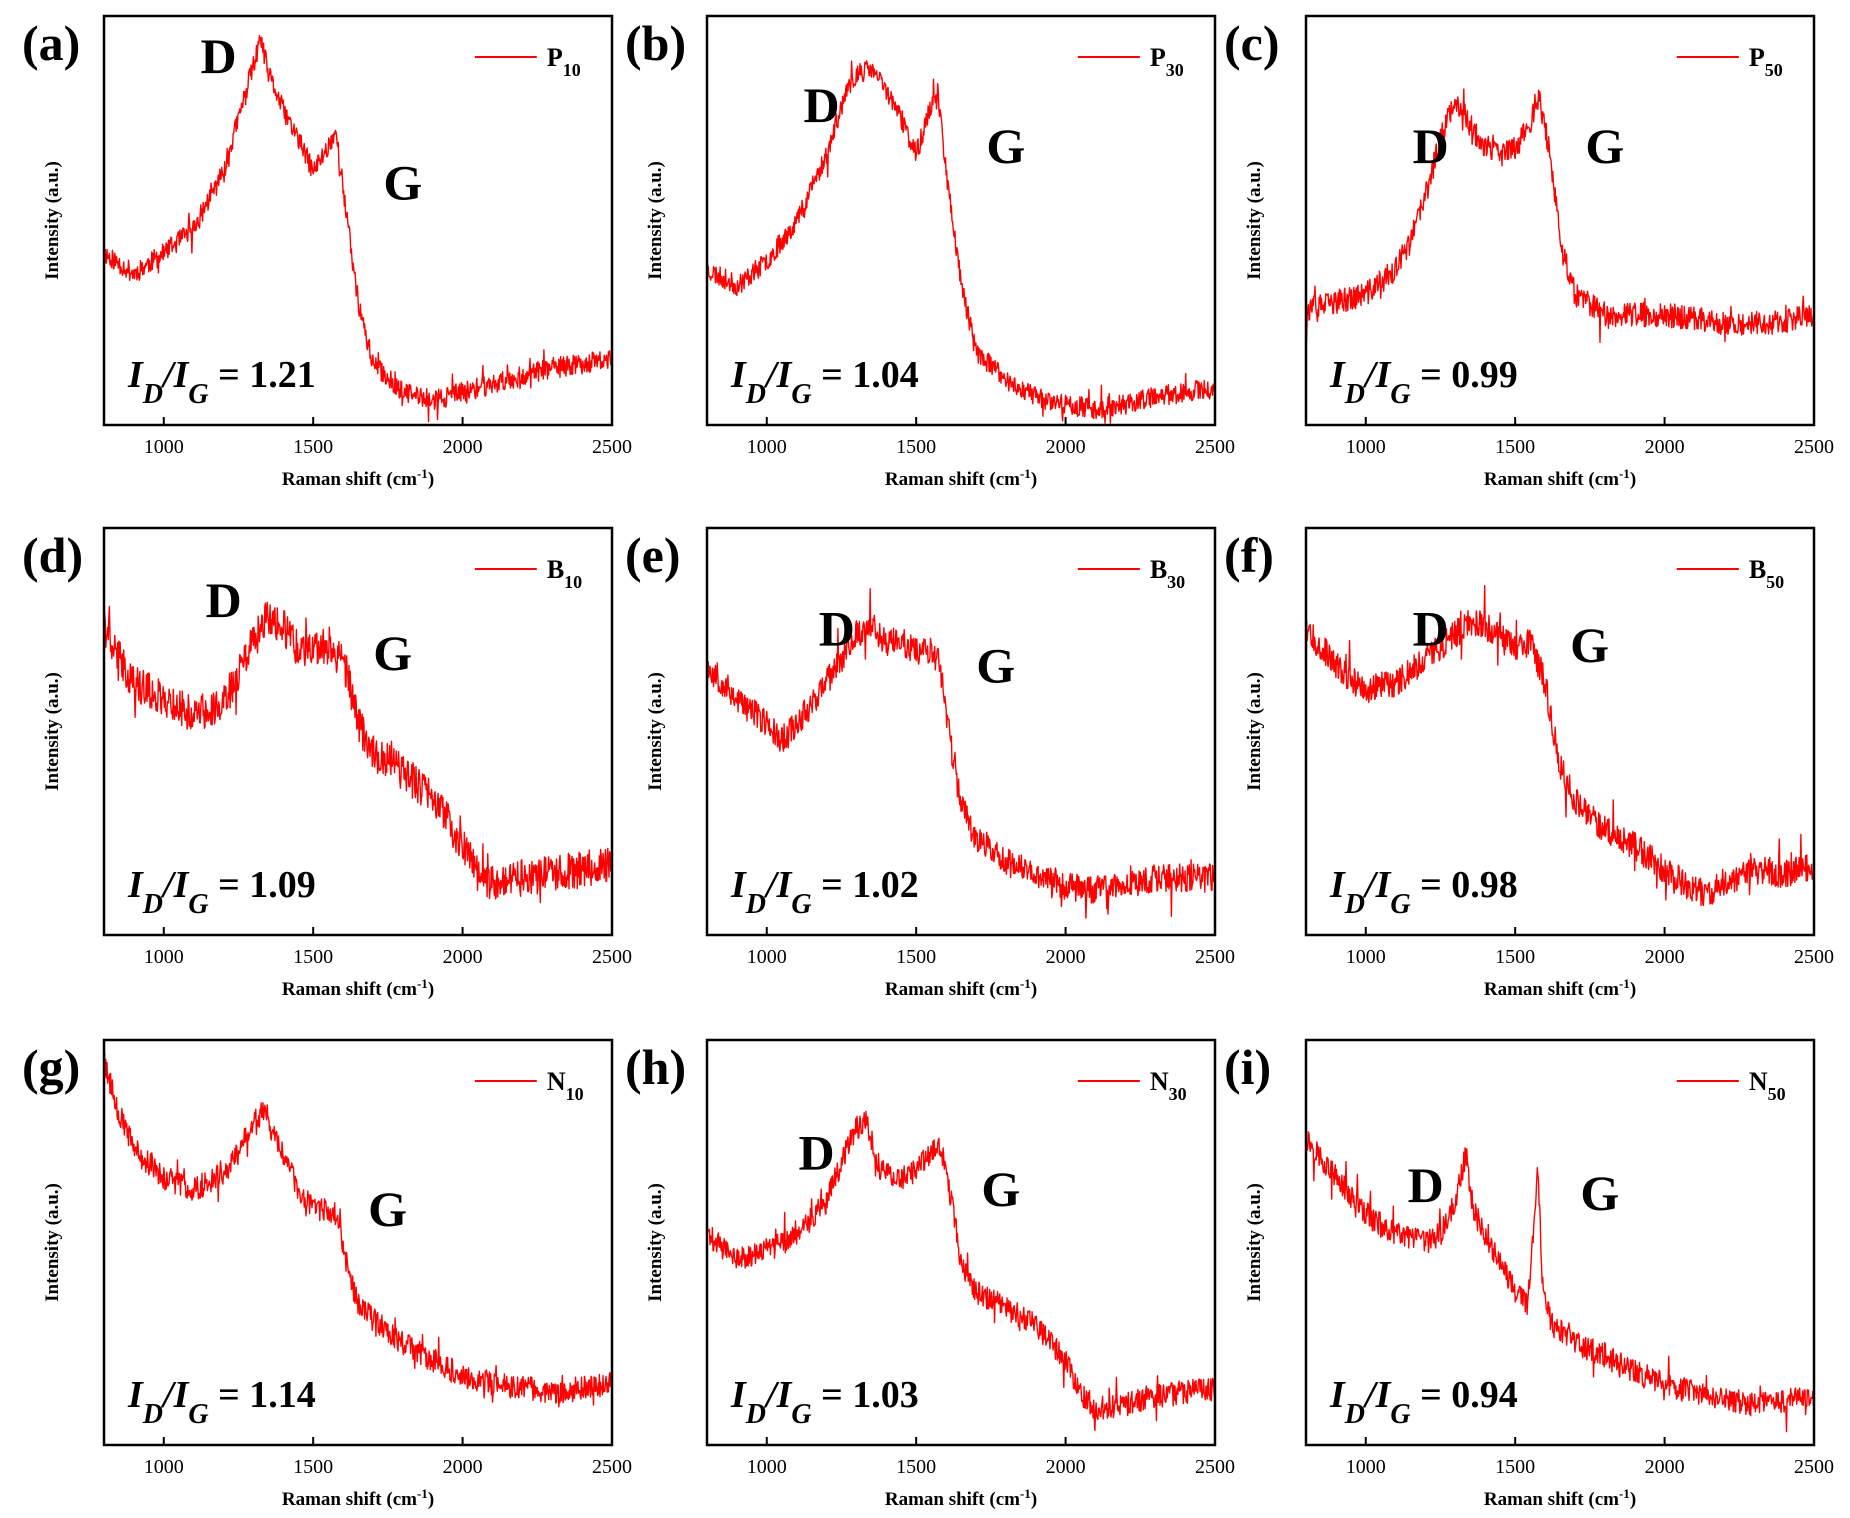 Image resolution: width=1850 pixels, height=1518 pixels. I want to click on legend-label: N50, so click(1767, 1085).